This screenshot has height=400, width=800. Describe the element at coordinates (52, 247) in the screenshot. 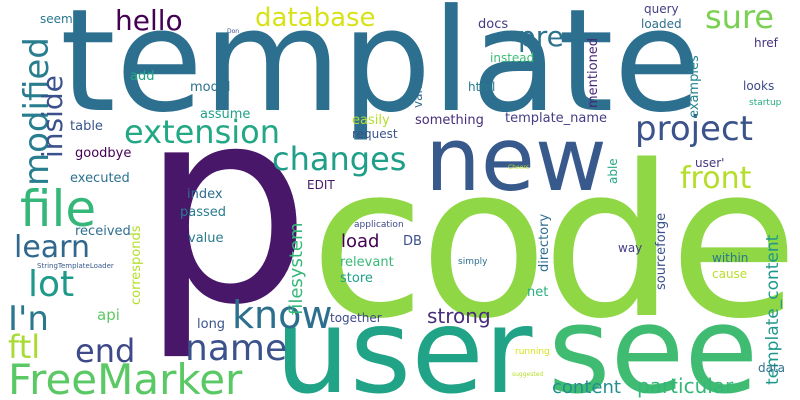

I see `word-learn: learn` at that location.